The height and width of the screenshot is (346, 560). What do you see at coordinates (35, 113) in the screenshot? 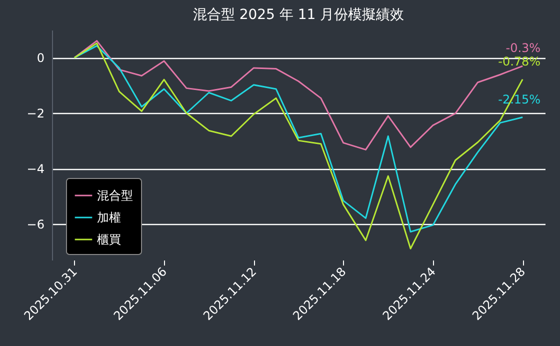
I see `y-tick-label: −2` at bounding box center [35, 113].